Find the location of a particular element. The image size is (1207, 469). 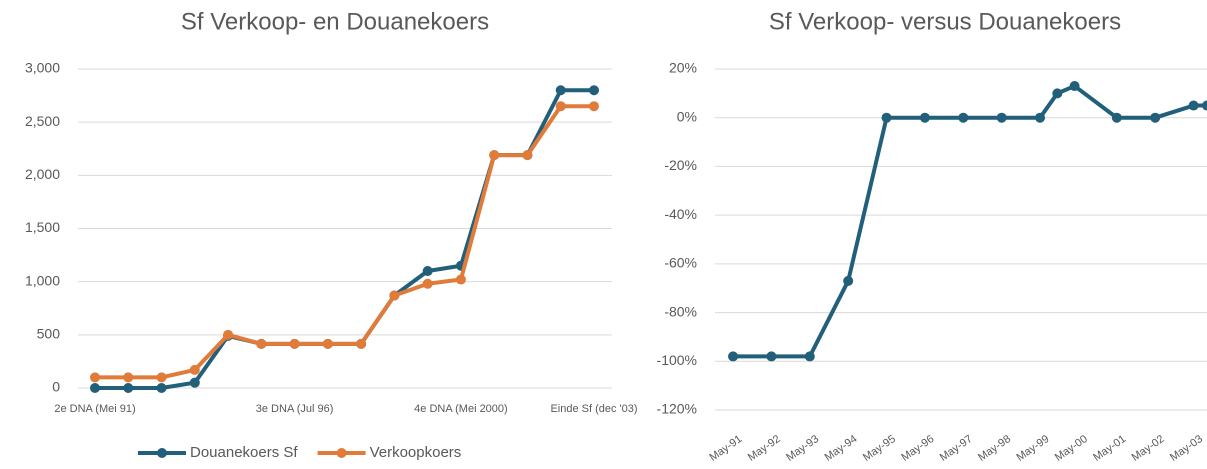

x-tick-label: May-93 is located at coordinates (802, 448).